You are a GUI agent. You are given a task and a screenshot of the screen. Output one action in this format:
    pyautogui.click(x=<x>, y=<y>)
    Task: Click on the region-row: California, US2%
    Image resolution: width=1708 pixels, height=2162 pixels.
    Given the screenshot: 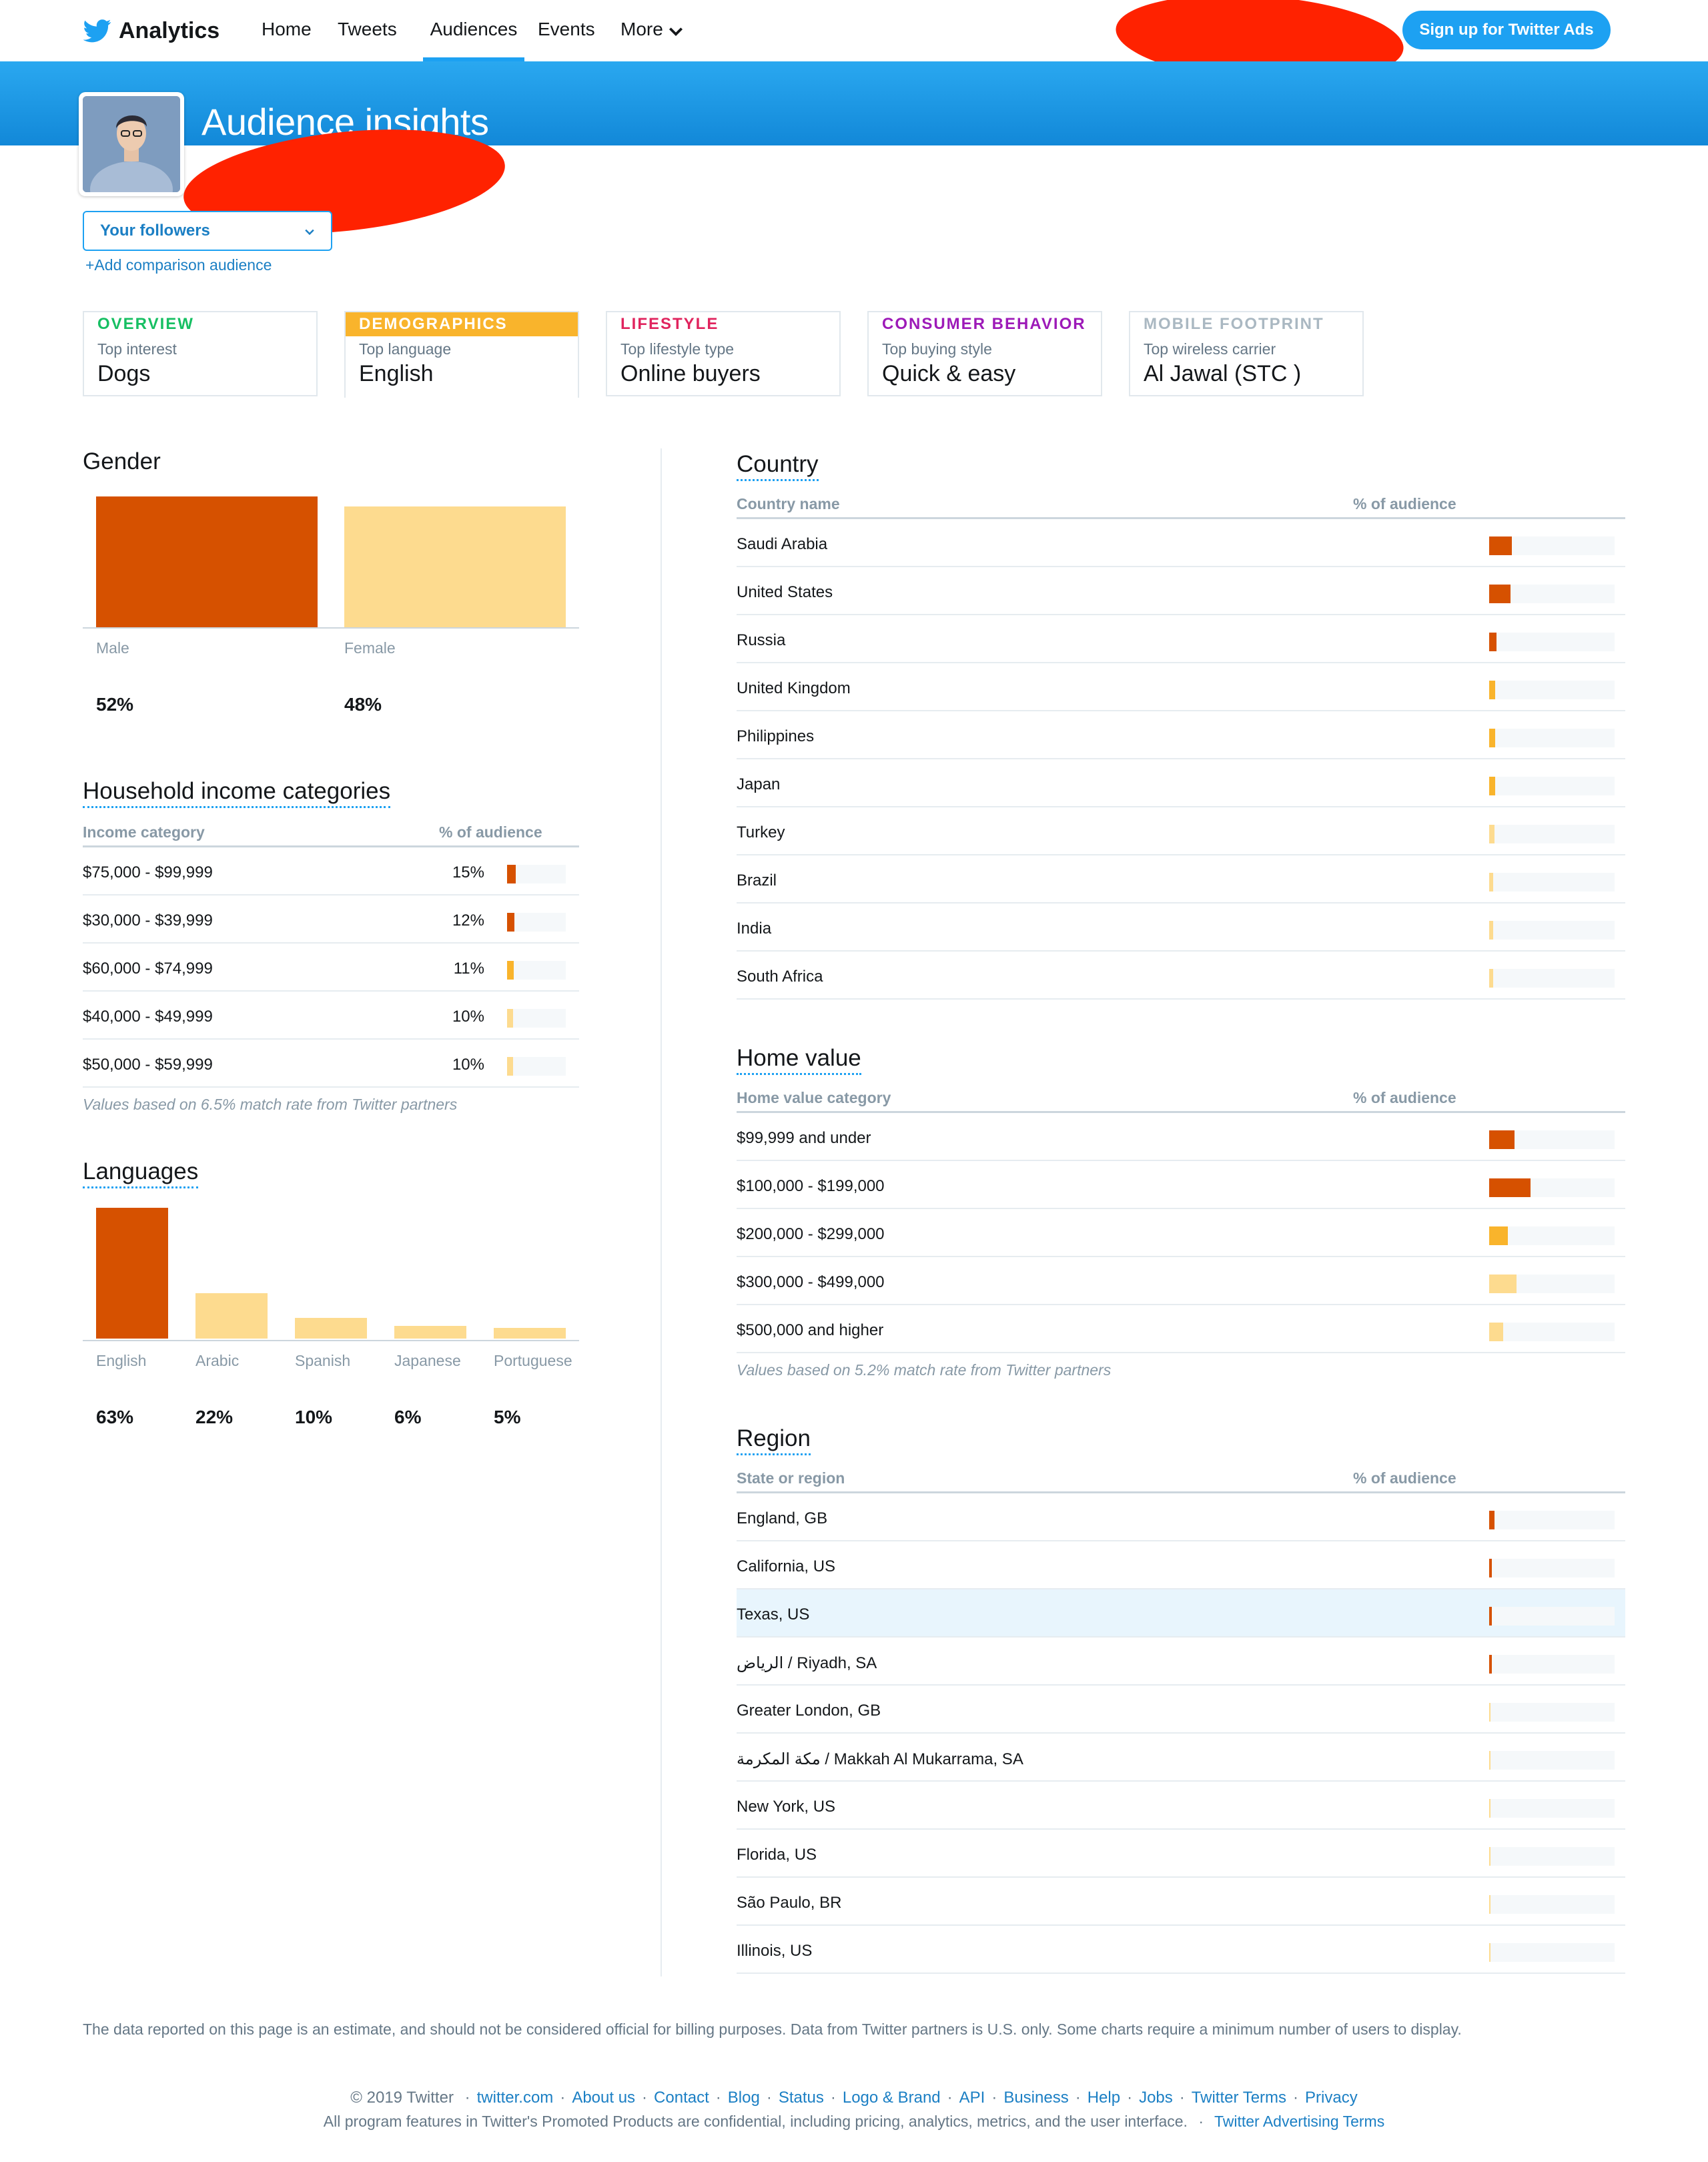 What is the action you would take?
    pyautogui.click(x=1181, y=1565)
    